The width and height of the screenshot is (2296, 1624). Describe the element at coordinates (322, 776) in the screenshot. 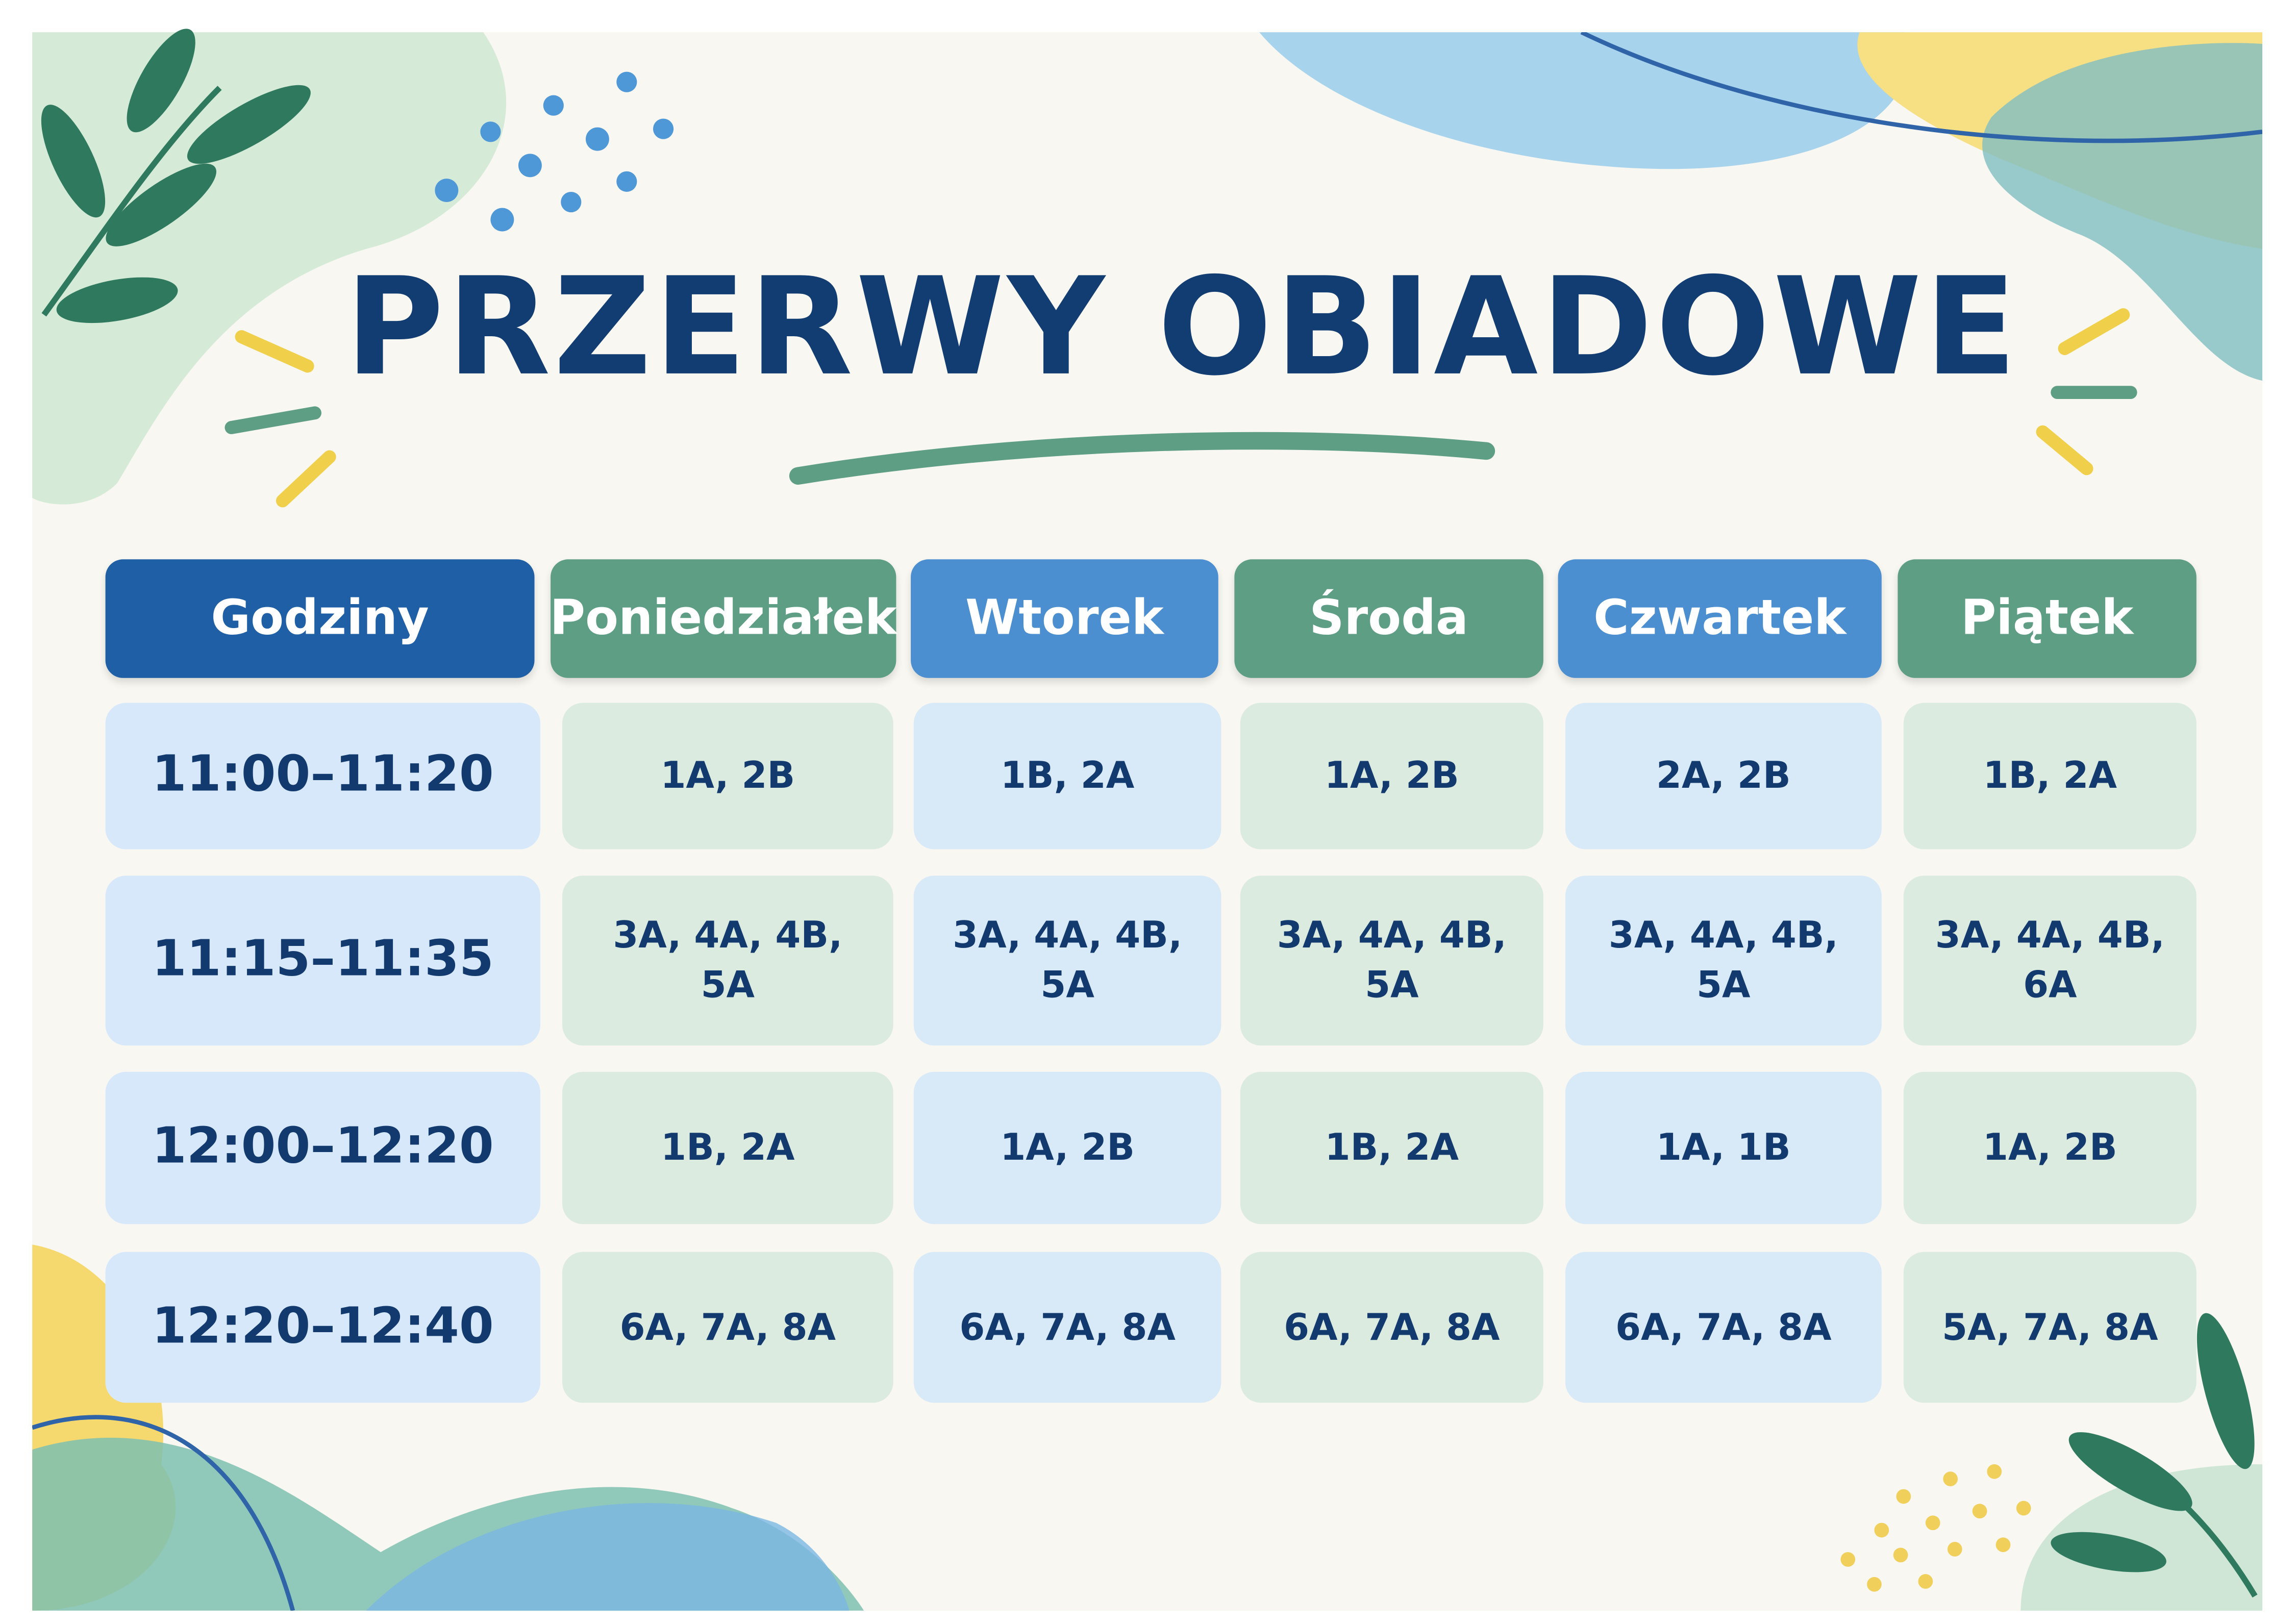

I see `time-cell: 11:00–11:20` at that location.